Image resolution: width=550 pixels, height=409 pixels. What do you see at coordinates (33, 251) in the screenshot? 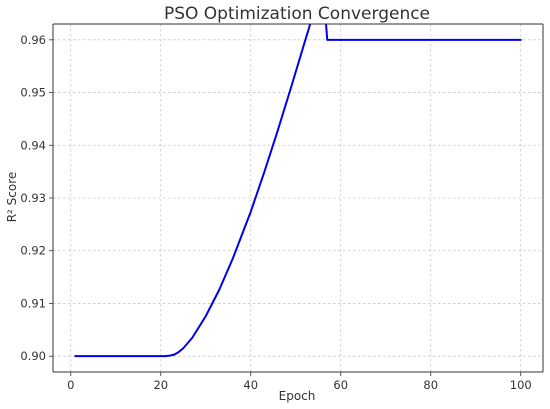
I see `y-tick-label: 0.92` at bounding box center [33, 251].